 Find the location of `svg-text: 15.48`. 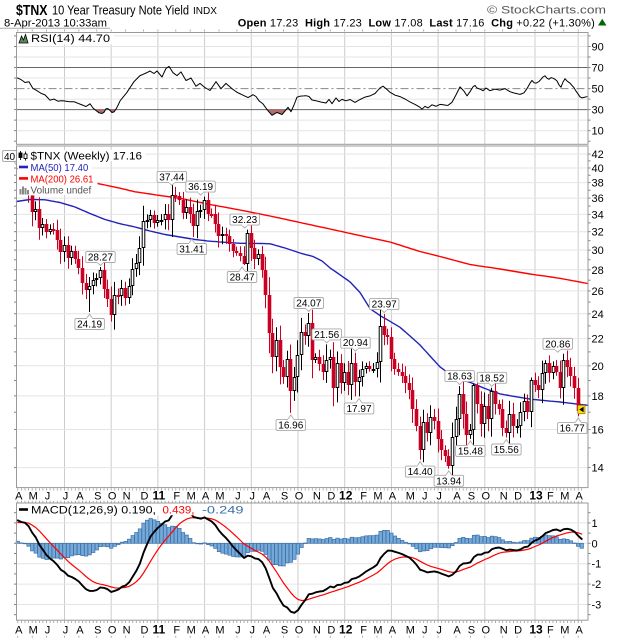

svg-text: 15.48 is located at coordinates (470, 451).